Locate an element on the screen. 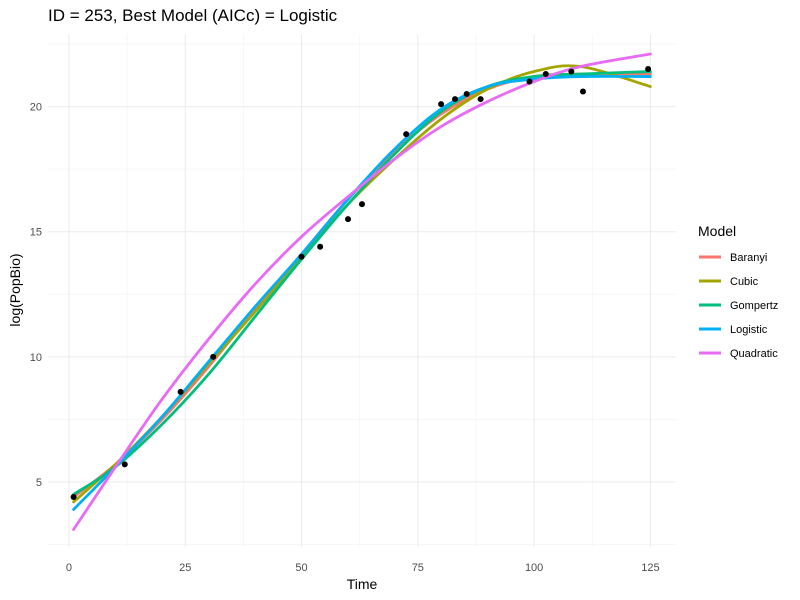 The height and width of the screenshot is (600, 800). legend-label: Gompertz is located at coordinates (754, 306).